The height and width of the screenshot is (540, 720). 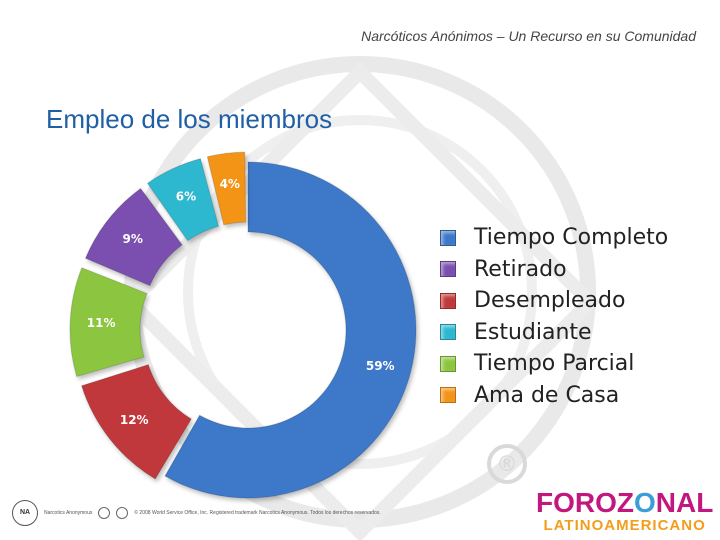 I want to click on legend-label: Tiempo Completo, so click(x=571, y=238).